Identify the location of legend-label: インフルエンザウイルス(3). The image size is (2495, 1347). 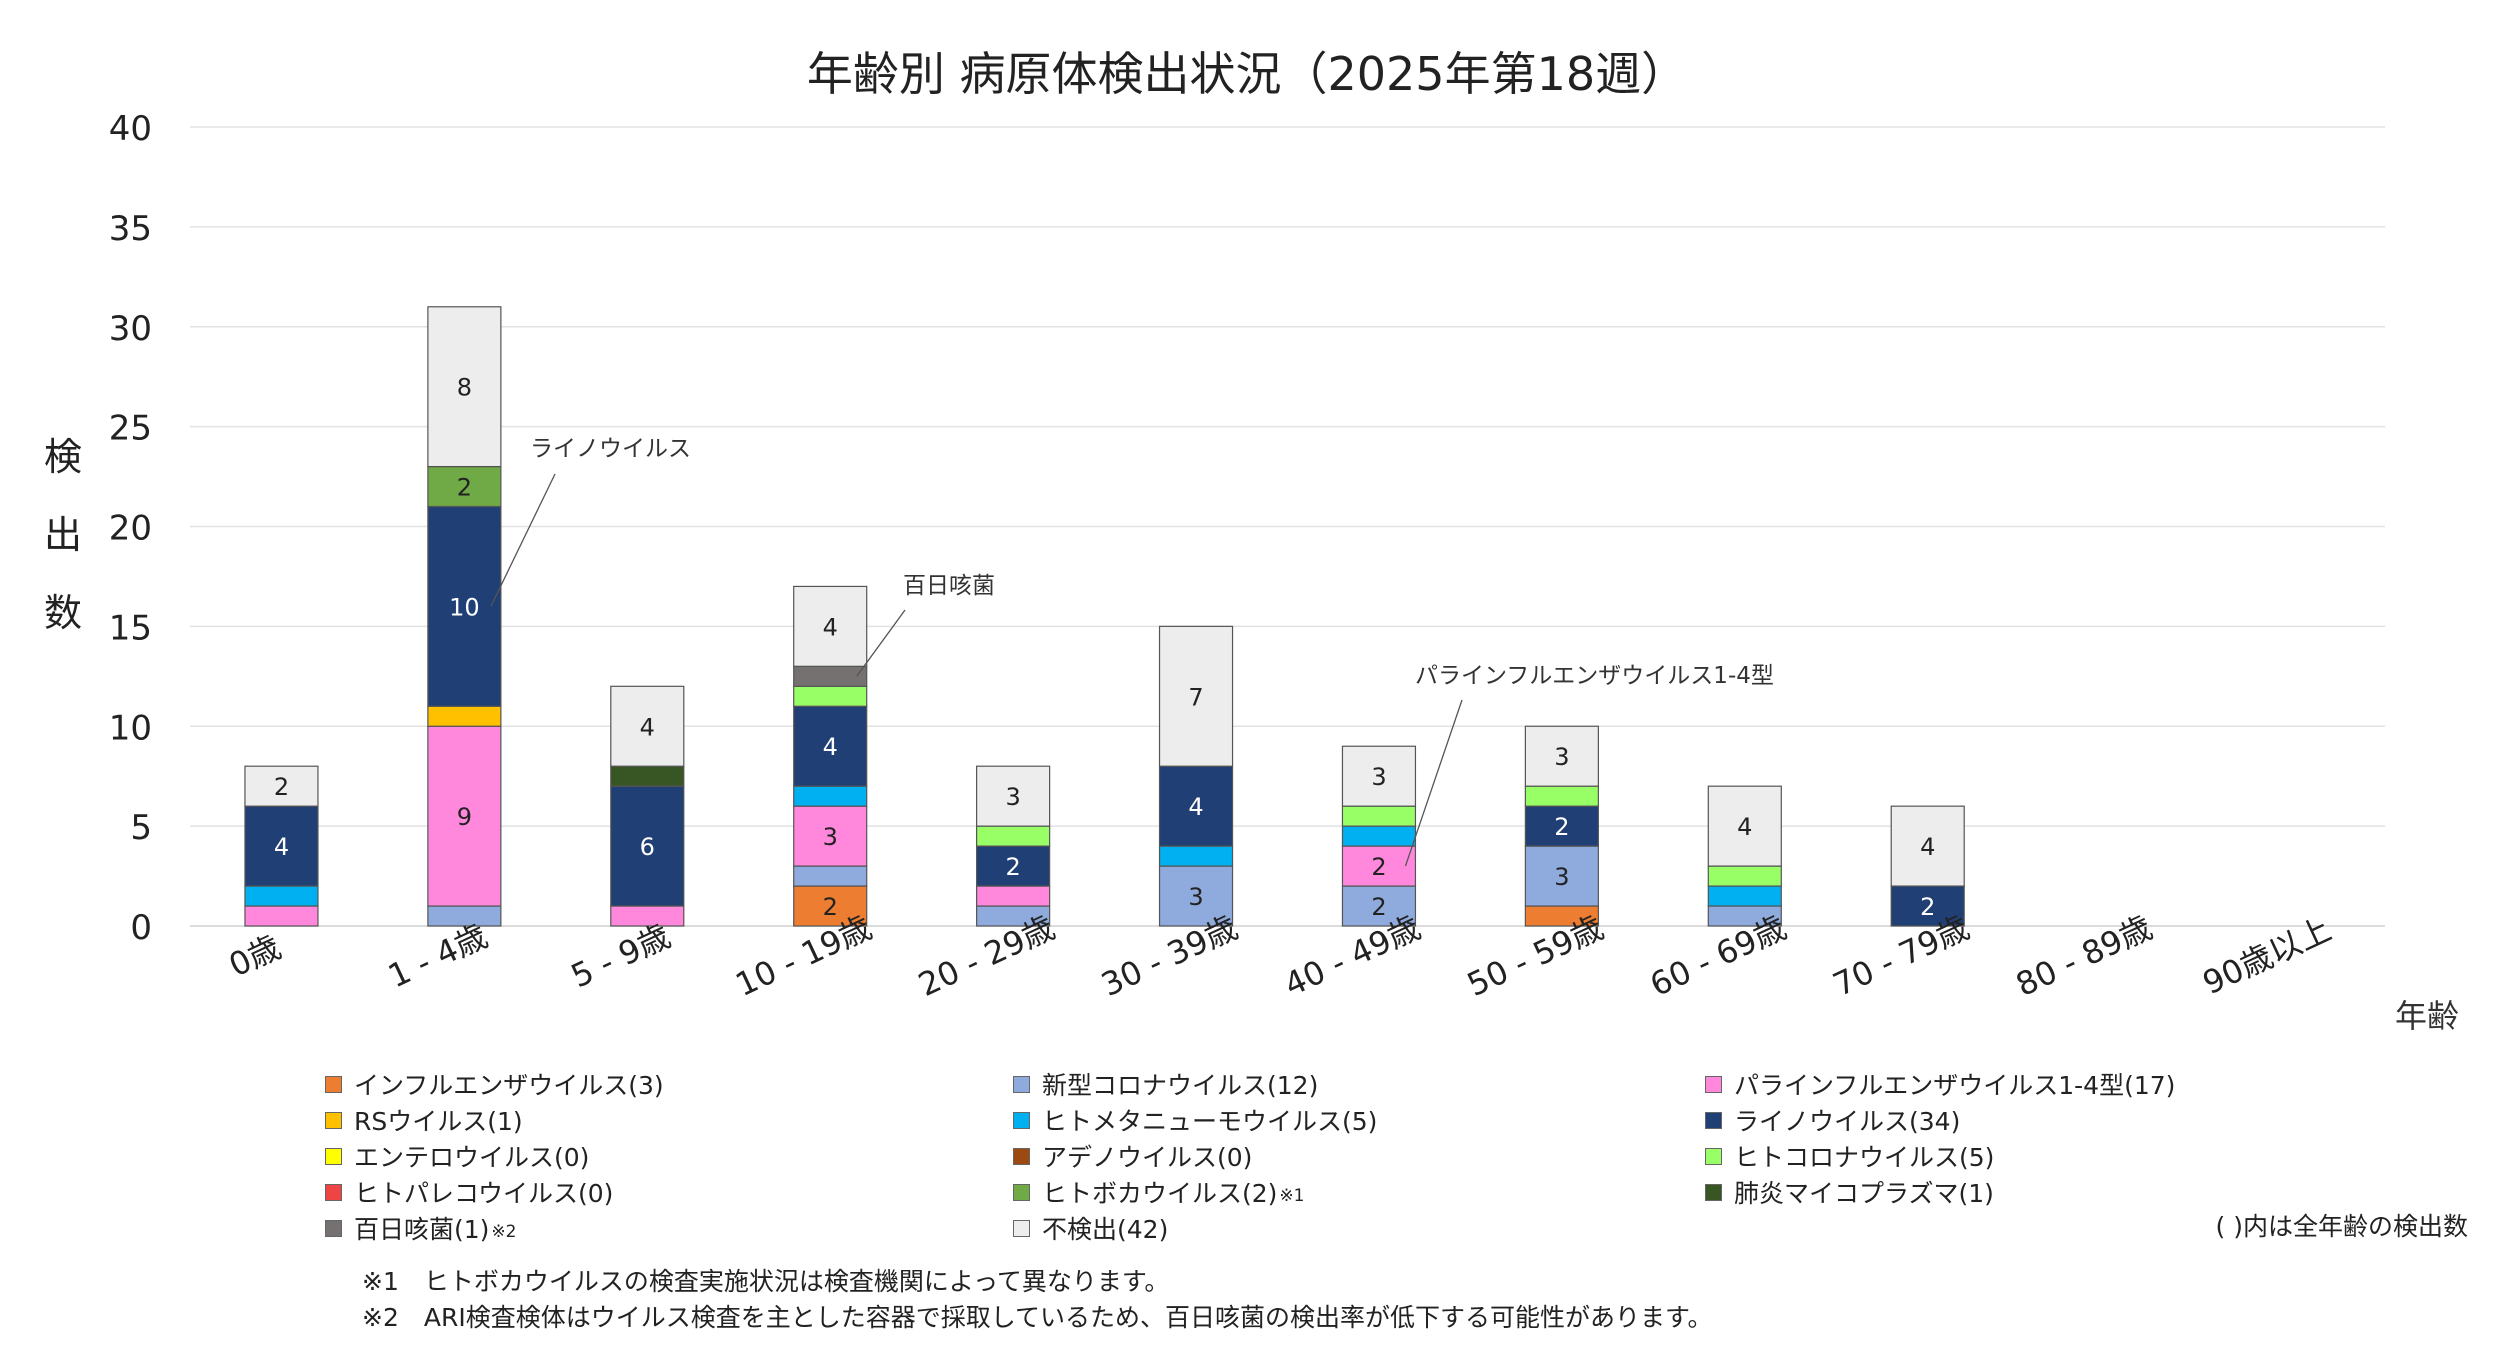
(509, 1085).